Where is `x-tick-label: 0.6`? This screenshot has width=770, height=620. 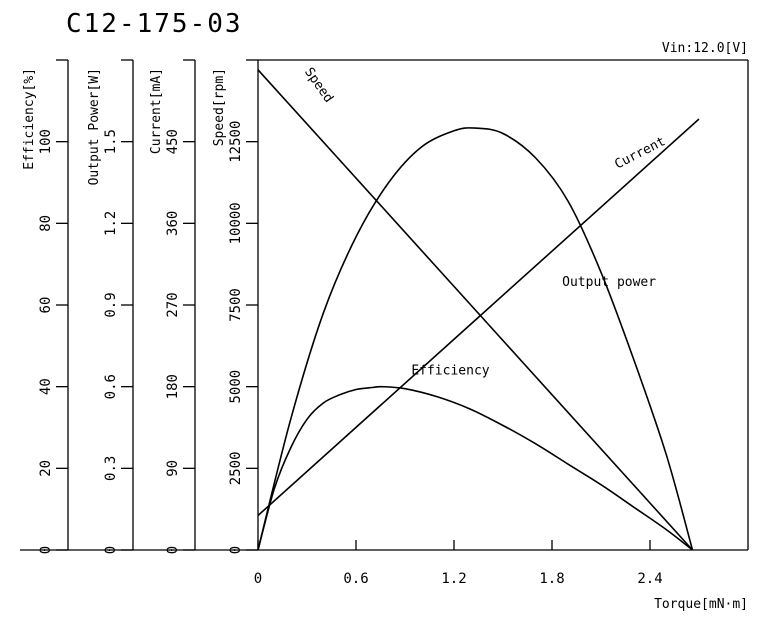
x-tick-label: 0.6 is located at coordinates (355, 579).